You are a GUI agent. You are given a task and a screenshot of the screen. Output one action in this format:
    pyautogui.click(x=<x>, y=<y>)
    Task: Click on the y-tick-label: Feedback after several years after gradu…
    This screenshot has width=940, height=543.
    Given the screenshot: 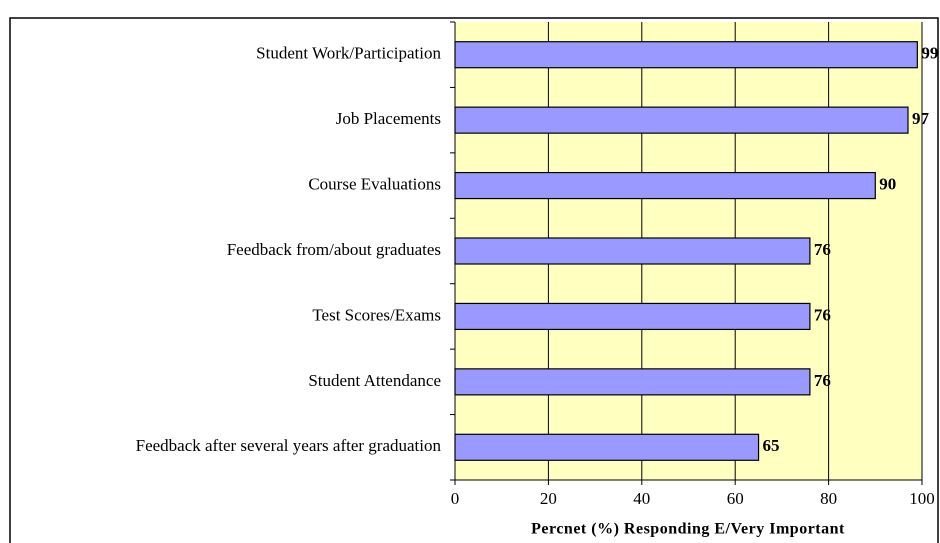 What is the action you would take?
    pyautogui.click(x=289, y=445)
    